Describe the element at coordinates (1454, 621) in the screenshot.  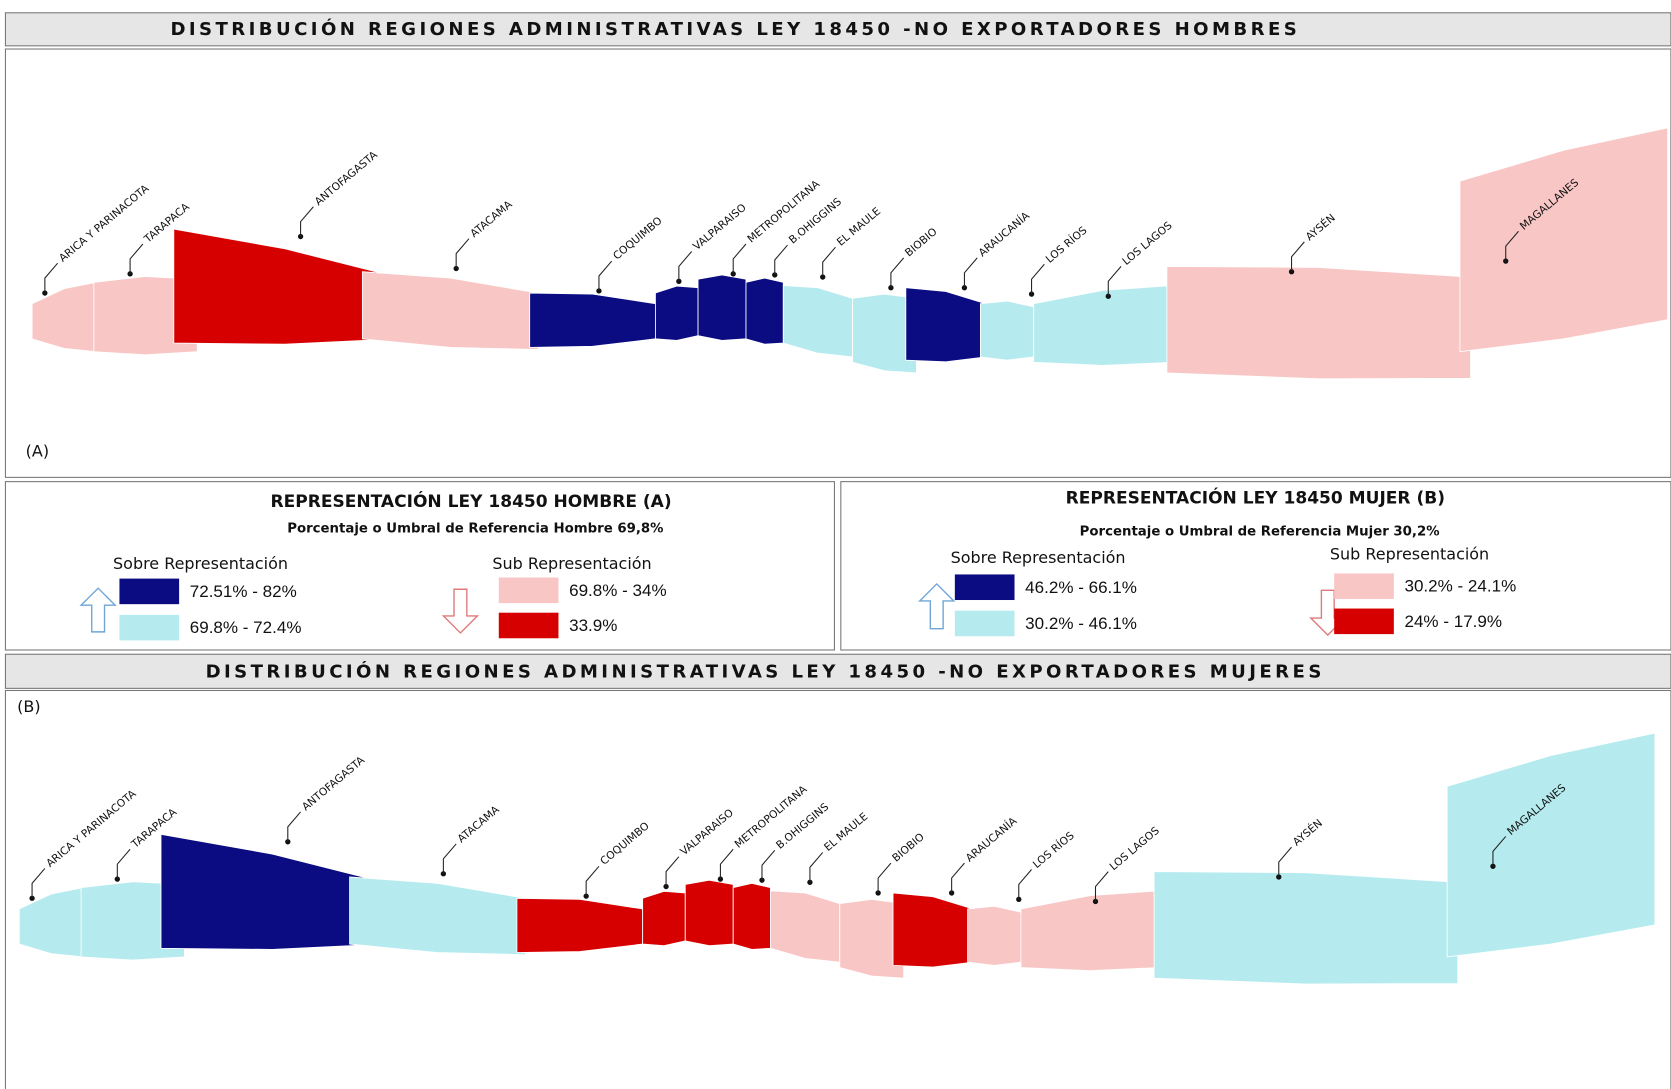
I see `legend-entry: 24% - 17.9%` at that location.